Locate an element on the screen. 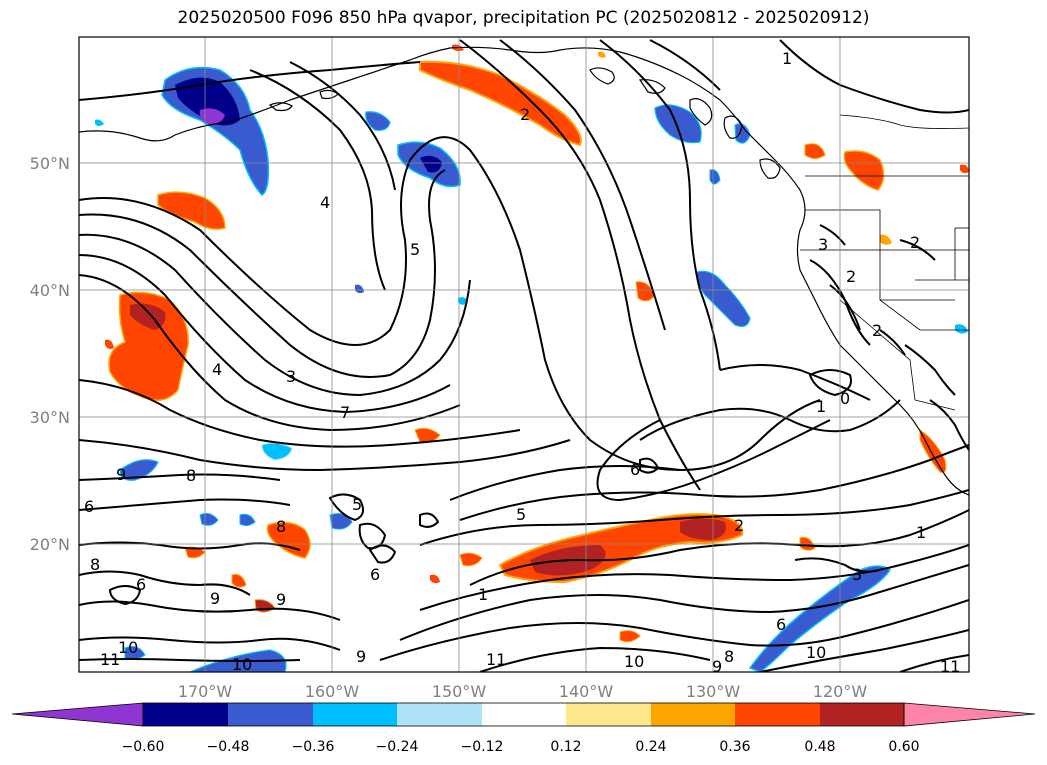  colorbar-tick: 0.12 is located at coordinates (565, 747).